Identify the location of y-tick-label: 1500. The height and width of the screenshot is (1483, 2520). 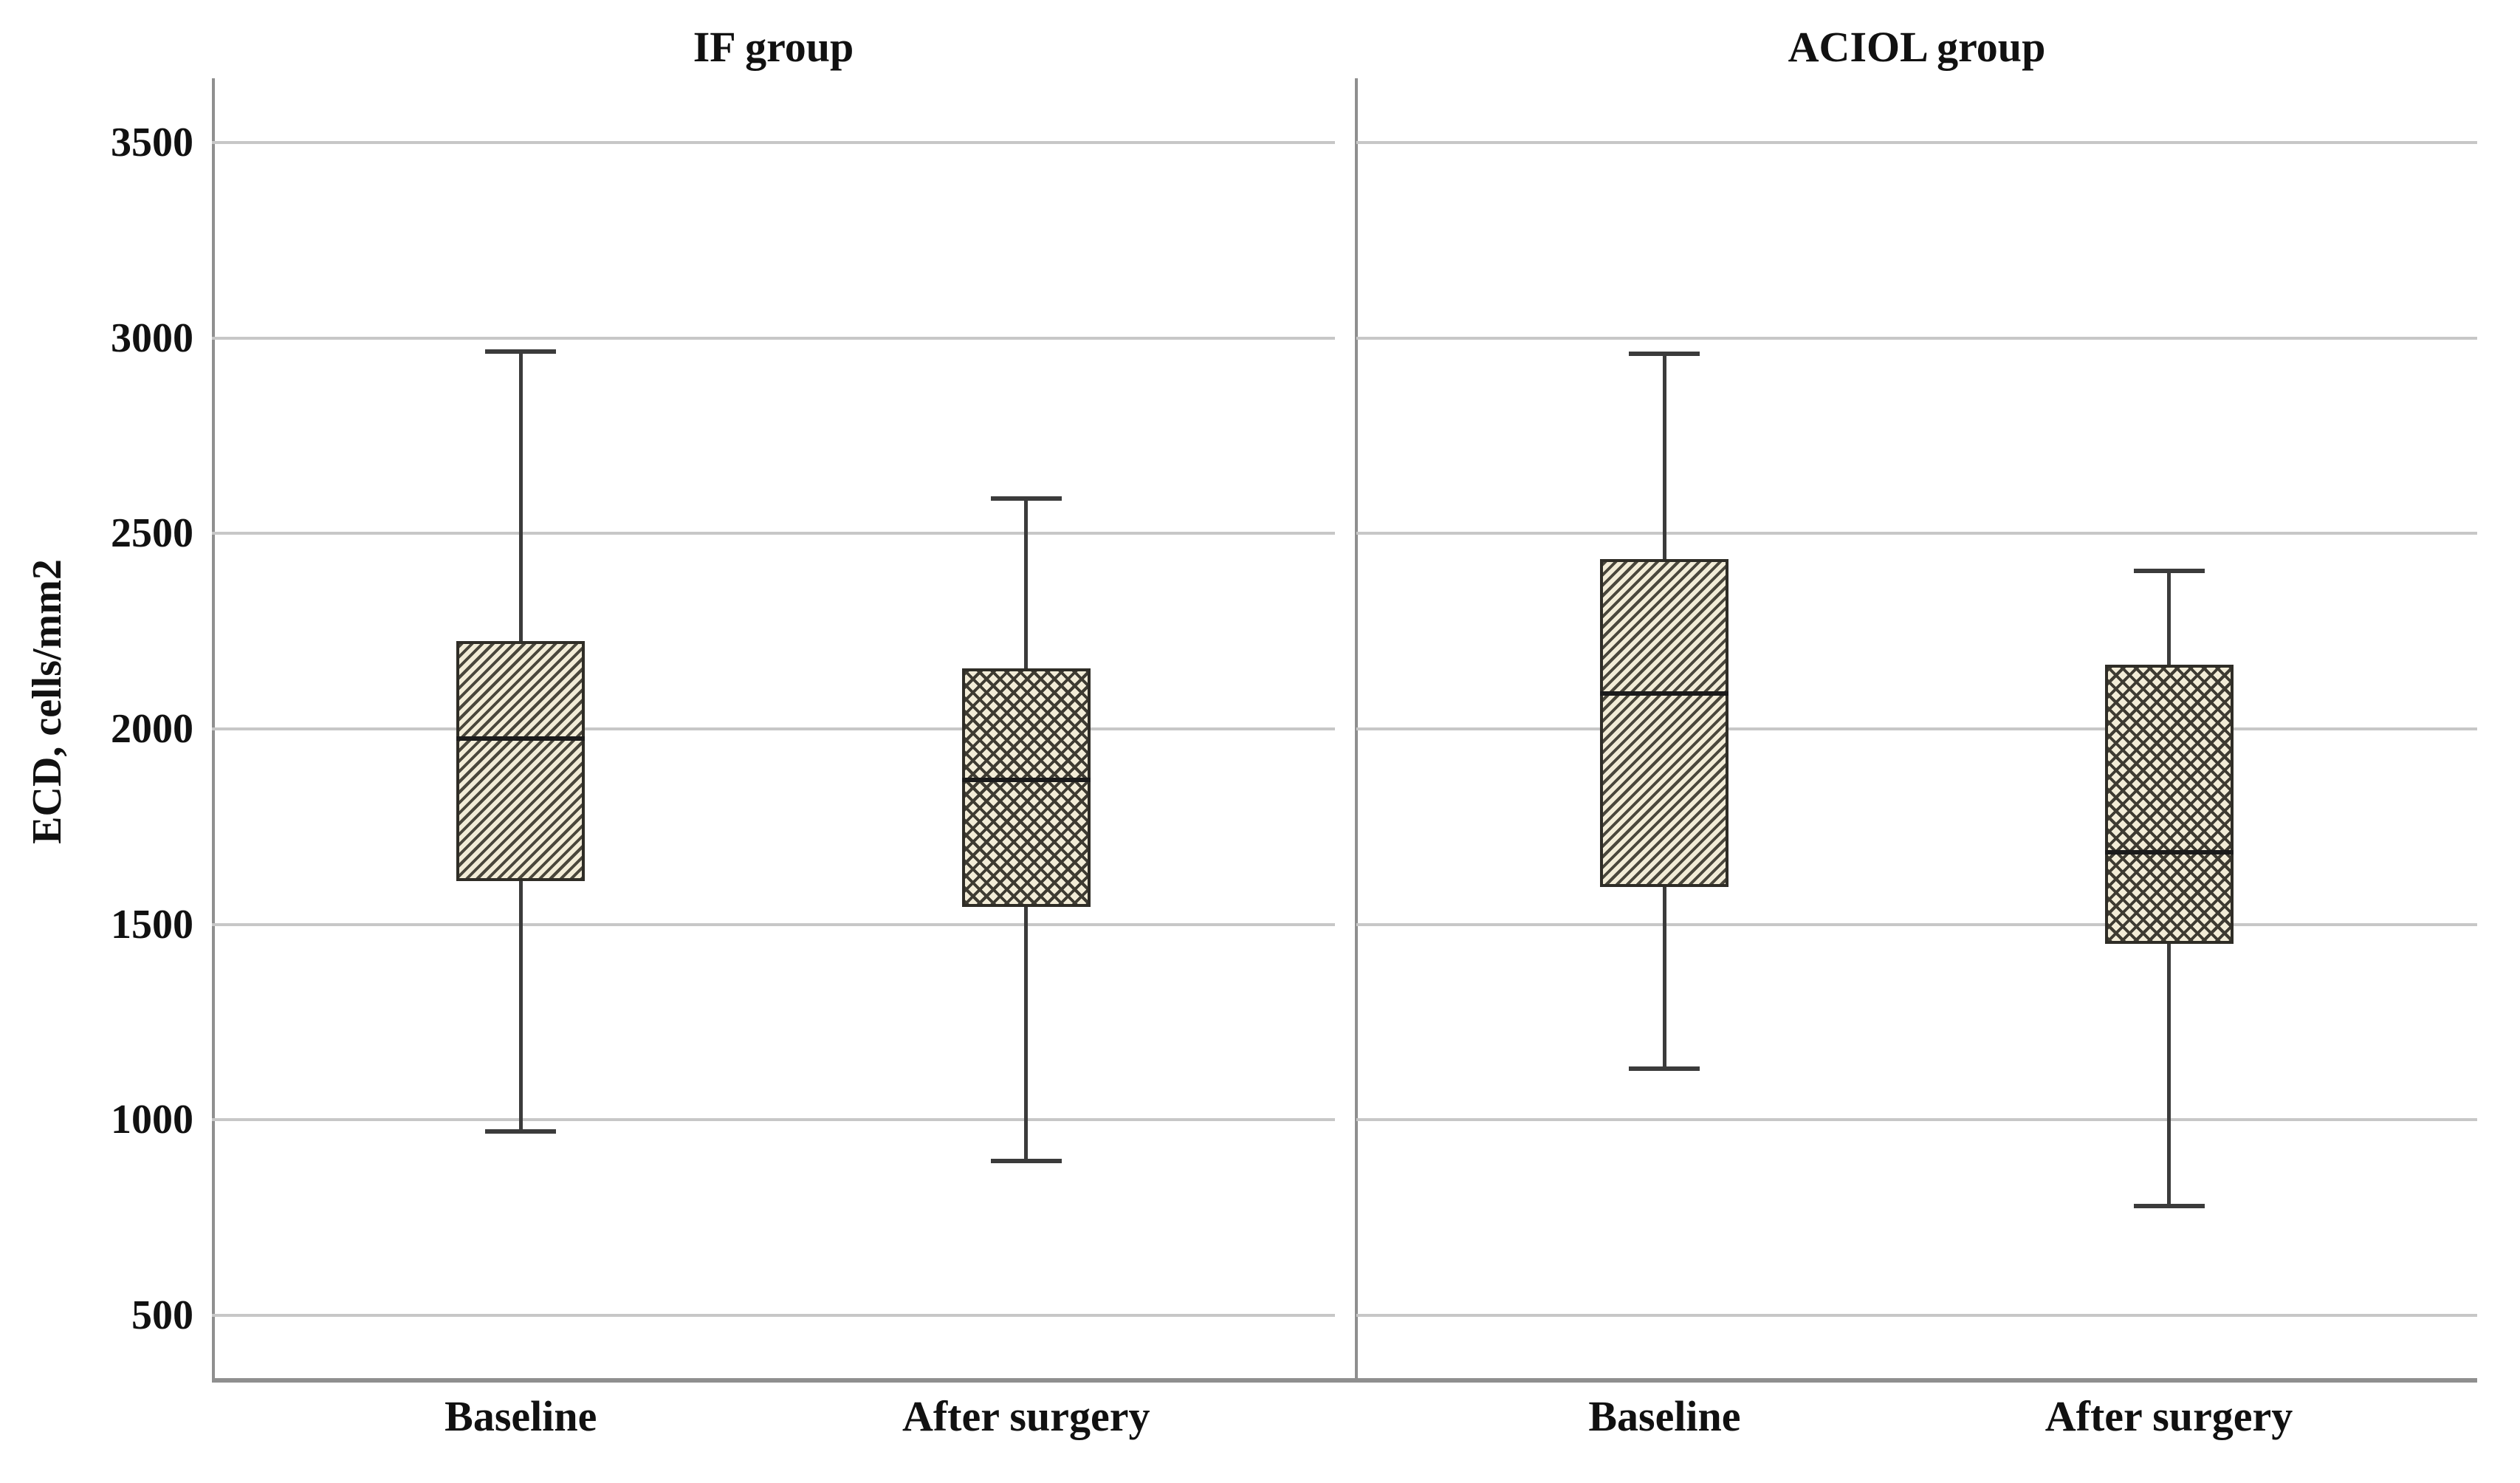
(152, 924).